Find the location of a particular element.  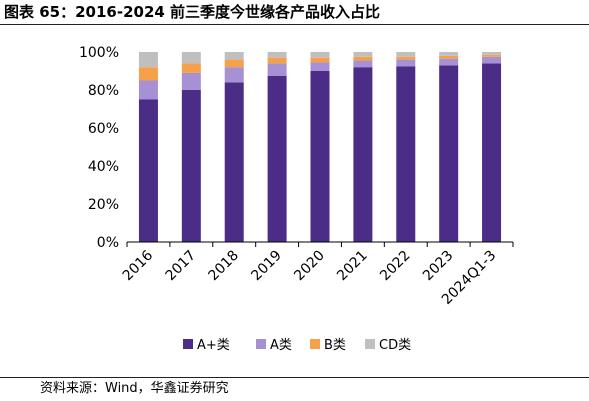

title-divider is located at coordinates (294, 24).